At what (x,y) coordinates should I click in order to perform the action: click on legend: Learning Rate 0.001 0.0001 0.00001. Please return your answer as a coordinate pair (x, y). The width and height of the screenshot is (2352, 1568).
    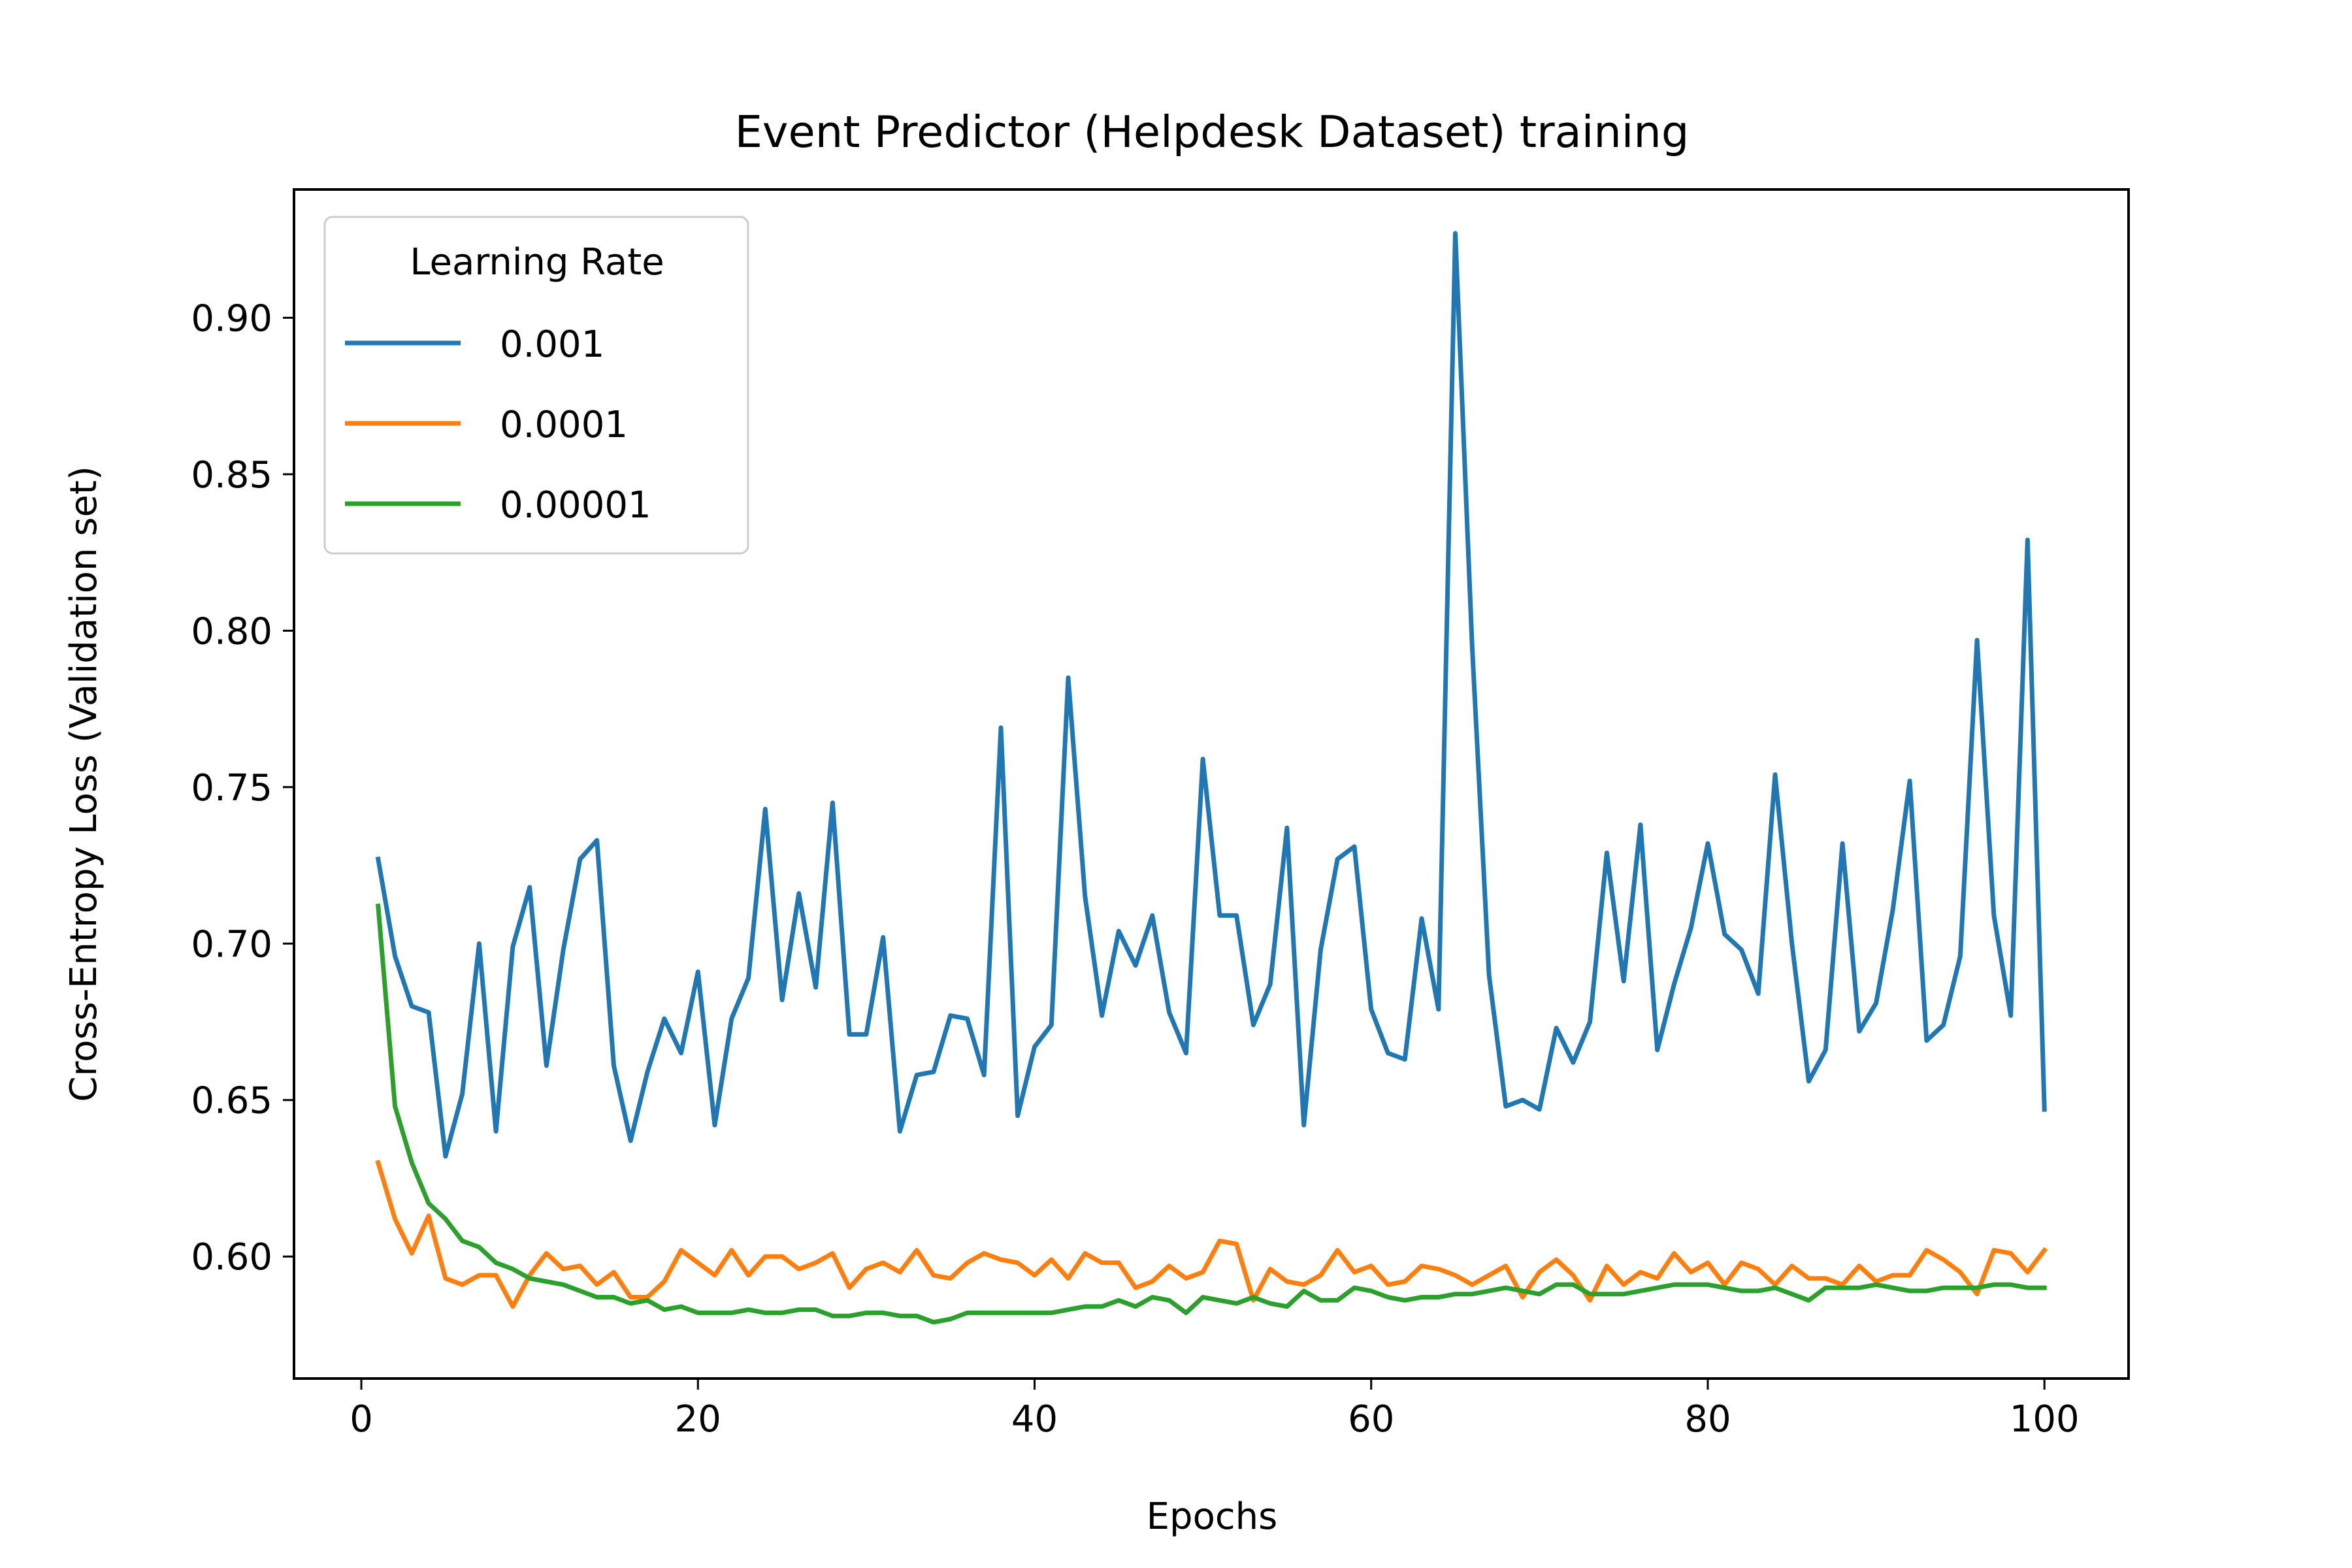
    Looking at the image, I should click on (536, 385).